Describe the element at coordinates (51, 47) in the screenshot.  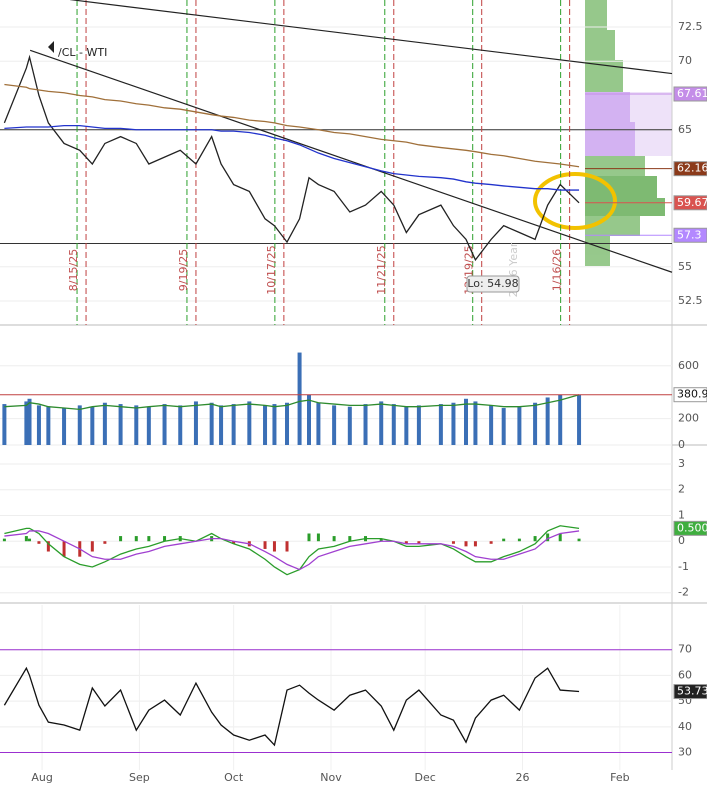
I see `marker` at that location.